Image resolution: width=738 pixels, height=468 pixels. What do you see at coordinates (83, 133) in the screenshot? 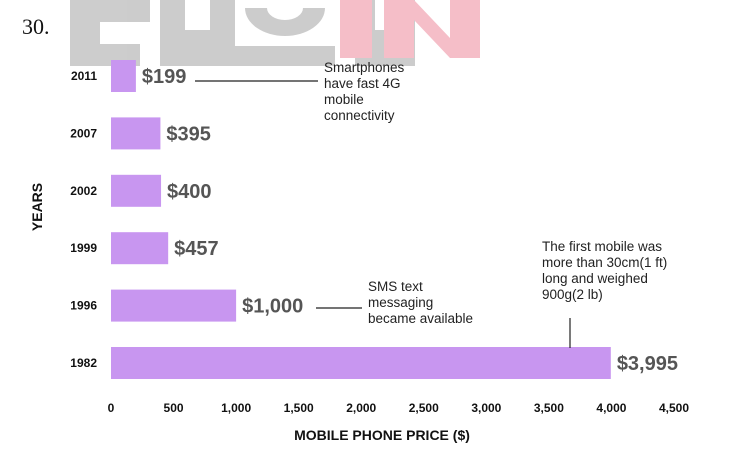
I see `y-tick-label-2007: 2007` at bounding box center [83, 133].